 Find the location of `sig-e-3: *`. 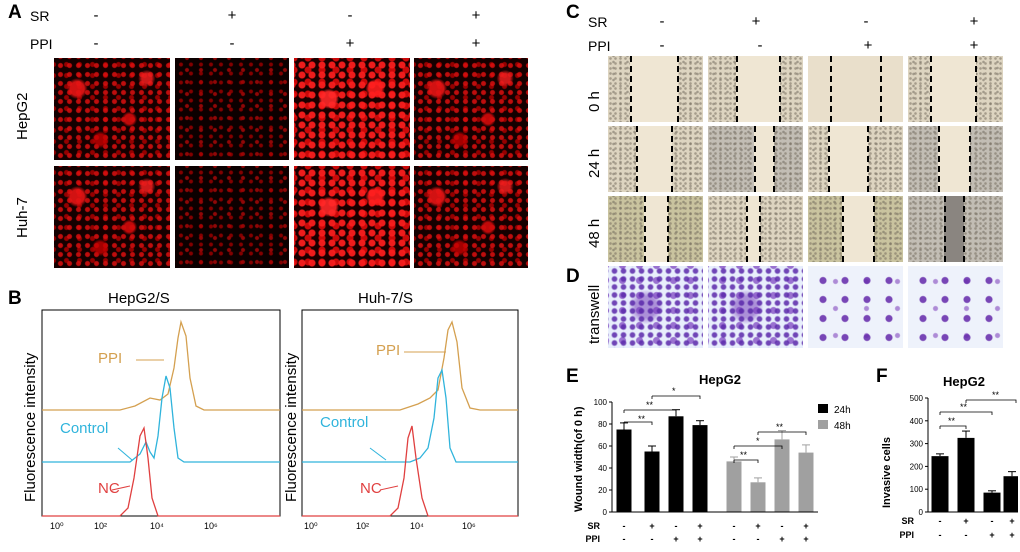

sig-e-3: * is located at coordinates (674, 391).